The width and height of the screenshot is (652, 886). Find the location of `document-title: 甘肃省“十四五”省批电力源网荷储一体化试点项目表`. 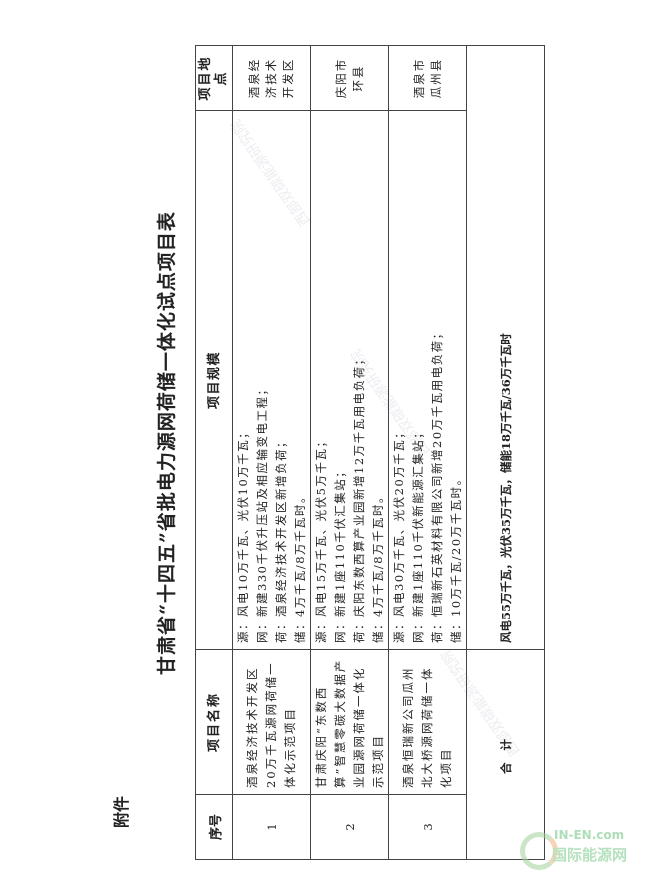

document-title: 甘肃省“十四五”省批电力源网荷储一体化试点项目表 is located at coordinates (167, 443).